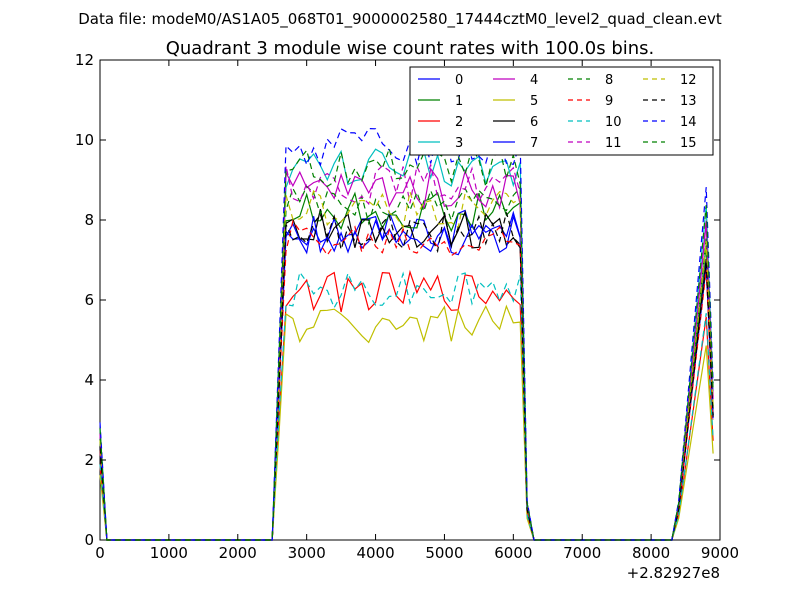 This screenshot has width=800, height=600. What do you see at coordinates (513, 553) in the screenshot?
I see `x-tick-label: 6000` at bounding box center [513, 553].